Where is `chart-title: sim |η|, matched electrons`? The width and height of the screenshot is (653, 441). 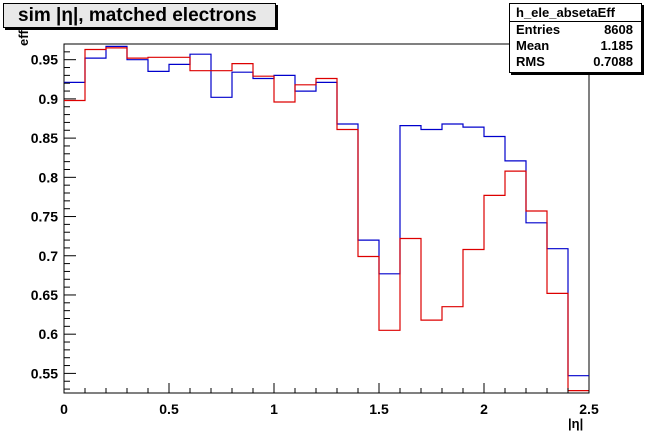 chart-title: sim |η|, matched electrons is located at coordinates (139, 15).